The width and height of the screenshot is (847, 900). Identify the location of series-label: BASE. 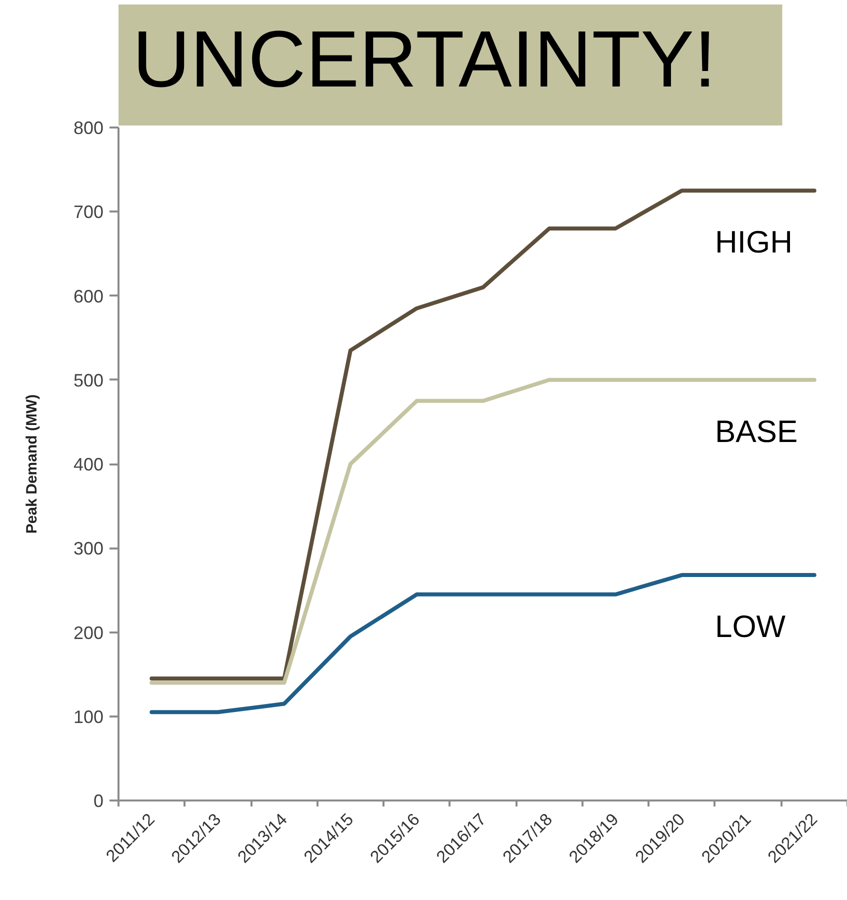
(756, 431).